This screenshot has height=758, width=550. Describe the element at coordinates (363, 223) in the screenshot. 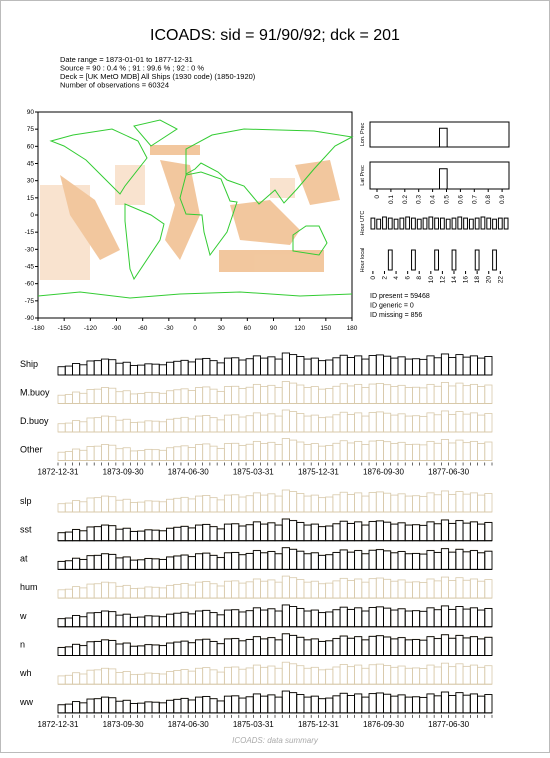

I see `panel-label: Hour UTC` at that location.